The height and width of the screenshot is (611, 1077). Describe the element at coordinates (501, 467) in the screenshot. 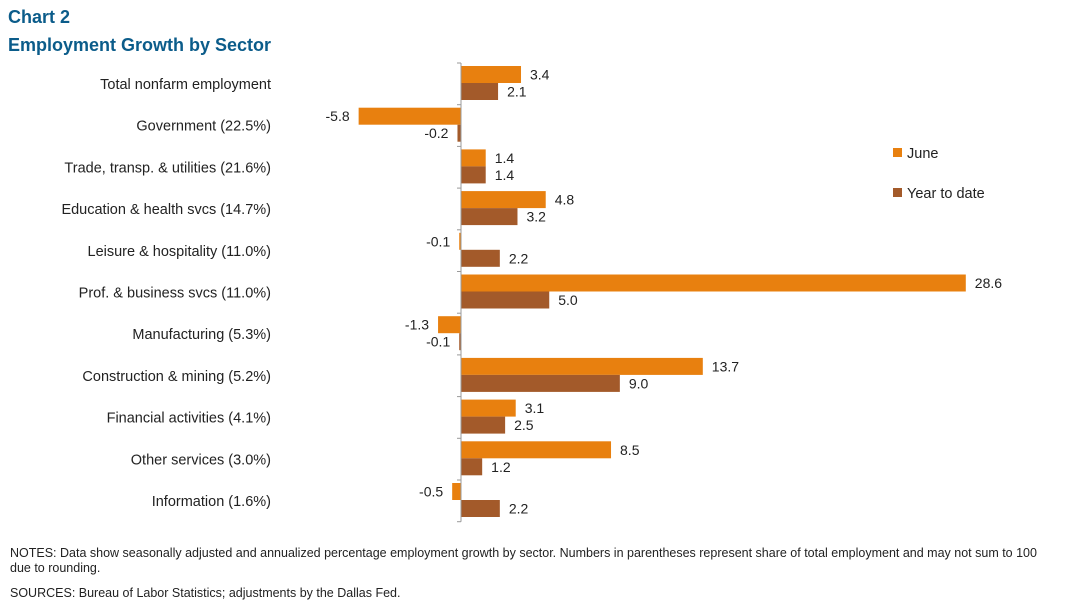

I see `data-label: 1.2` at that location.